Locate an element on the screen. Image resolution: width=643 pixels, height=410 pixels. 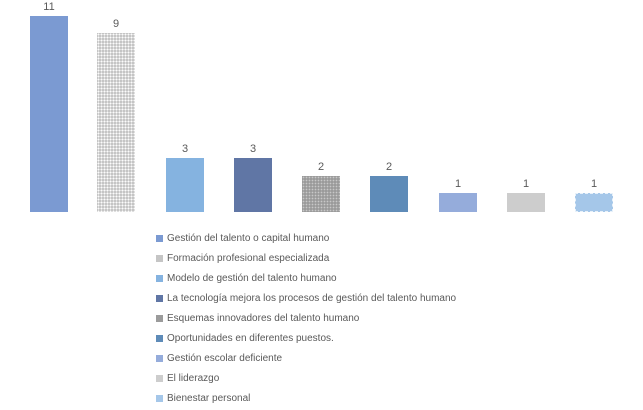
legend-label: Modelo de gestión del talento humano is located at coordinates (252, 278).